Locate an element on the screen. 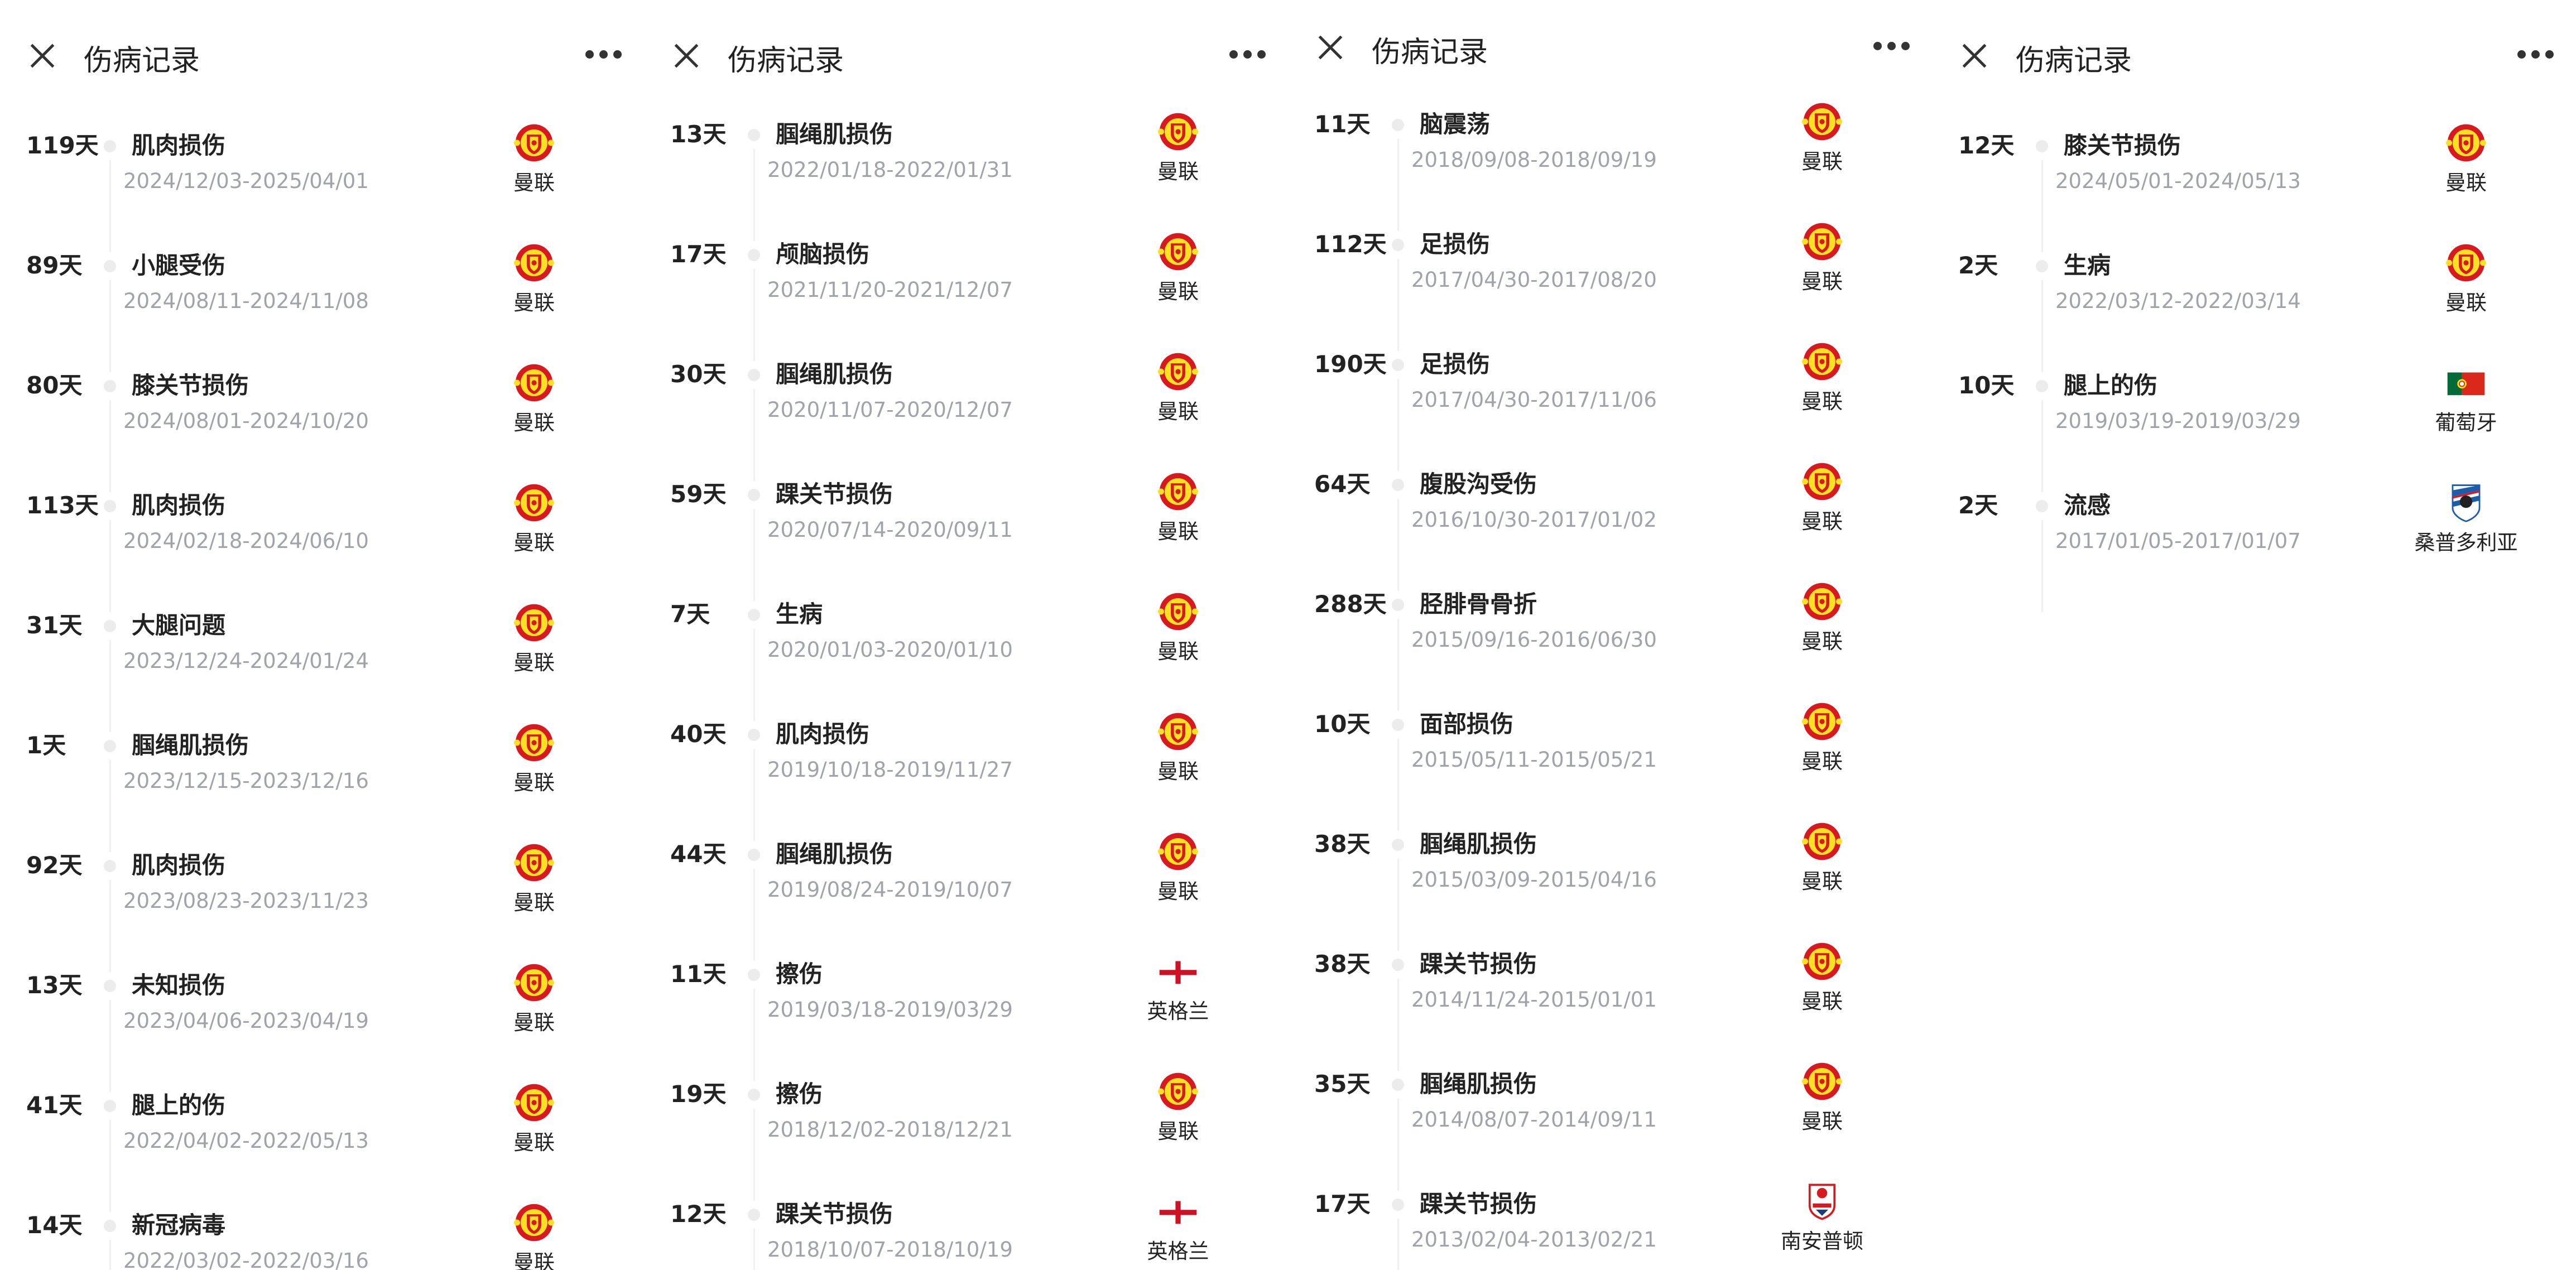 The image size is (2576, 1270). injury-record: 38天 踝关节损伤 2014/11/24-2015/01/01 曼联 is located at coordinates (1610, 1007).